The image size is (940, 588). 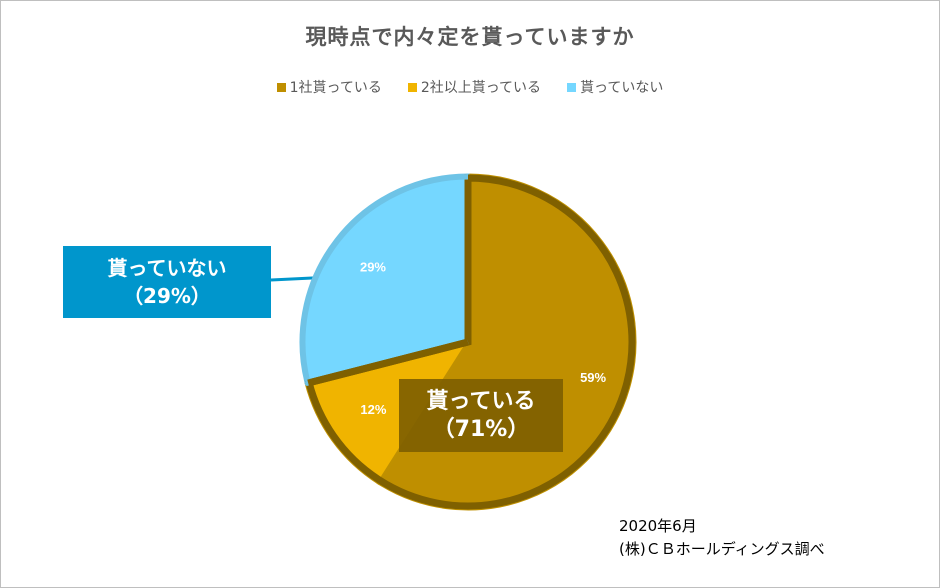 I want to click on callout-received: 貰っている （71%）, so click(x=481, y=415).